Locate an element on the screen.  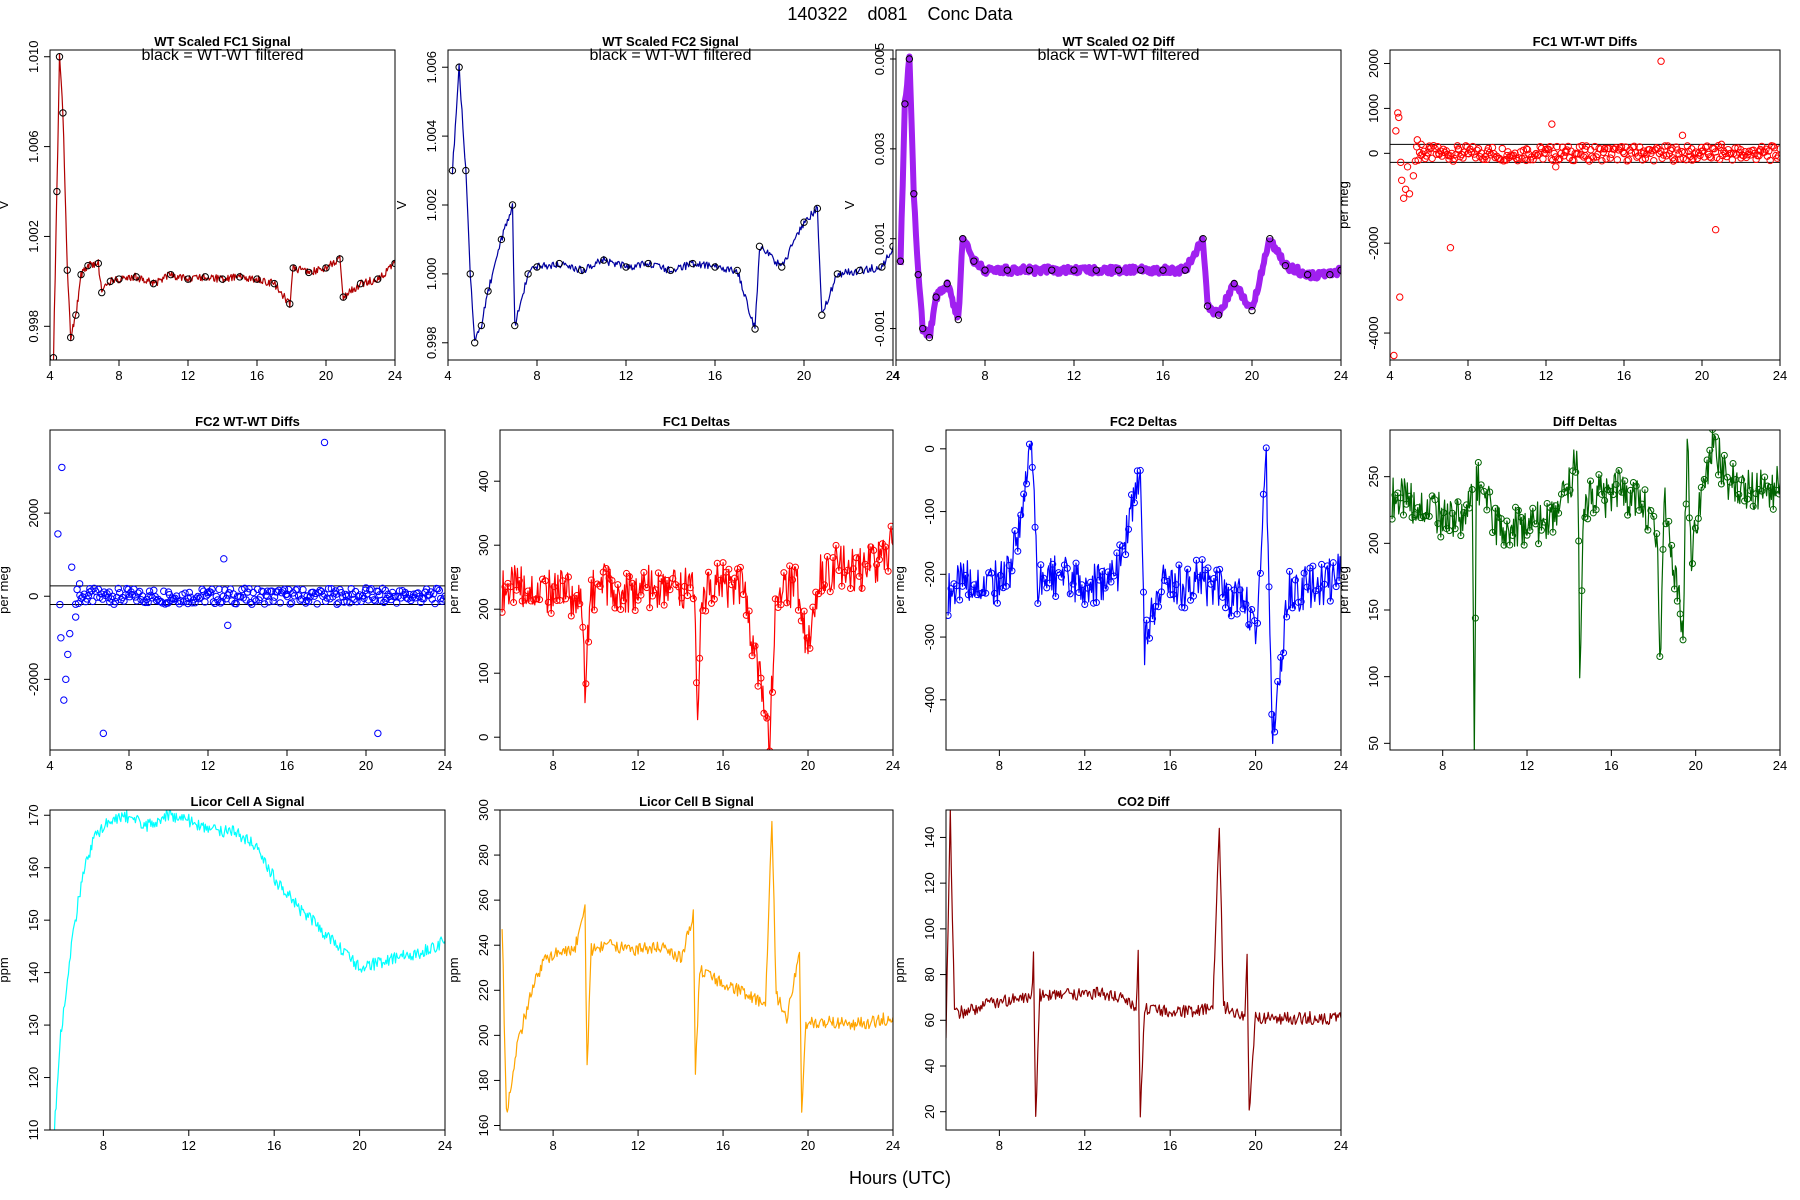
x-tick-label: 16 is located at coordinates (723, 765).